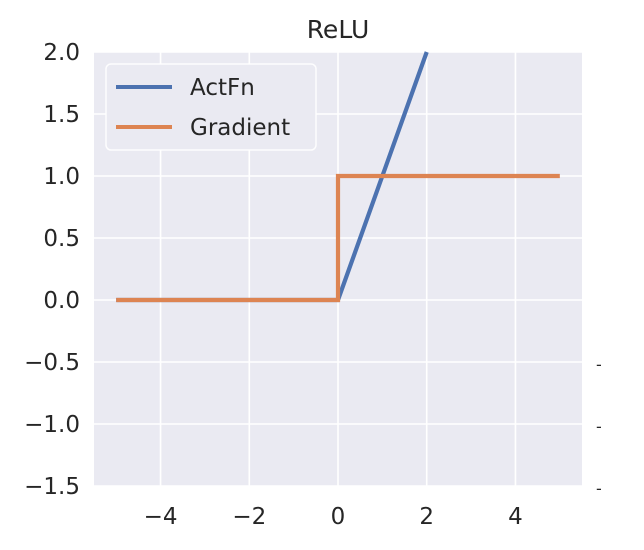 The width and height of the screenshot is (644, 550). What do you see at coordinates (61, 301) in the screenshot?
I see `y-tick-label-3: 0.0` at bounding box center [61, 301].